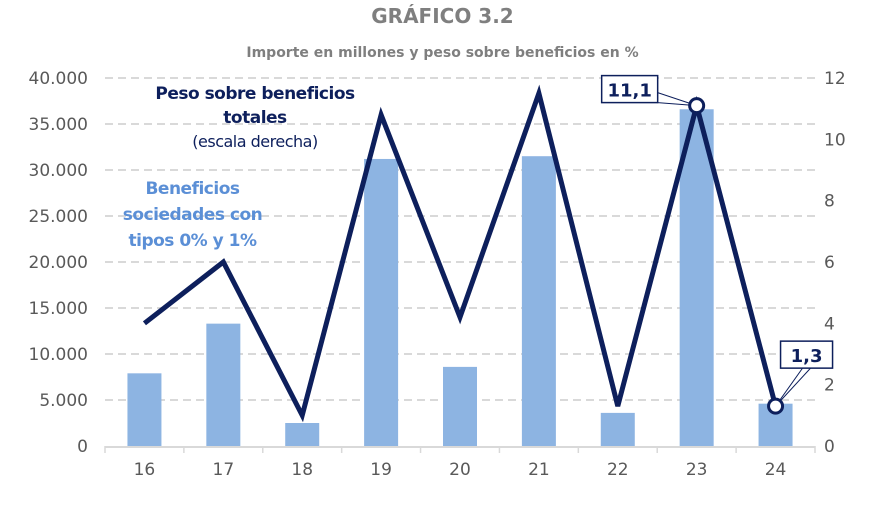 The image size is (885, 520). Describe the element at coordinates (829, 324) in the screenshot. I see `y-right-tick-label: 4` at that location.